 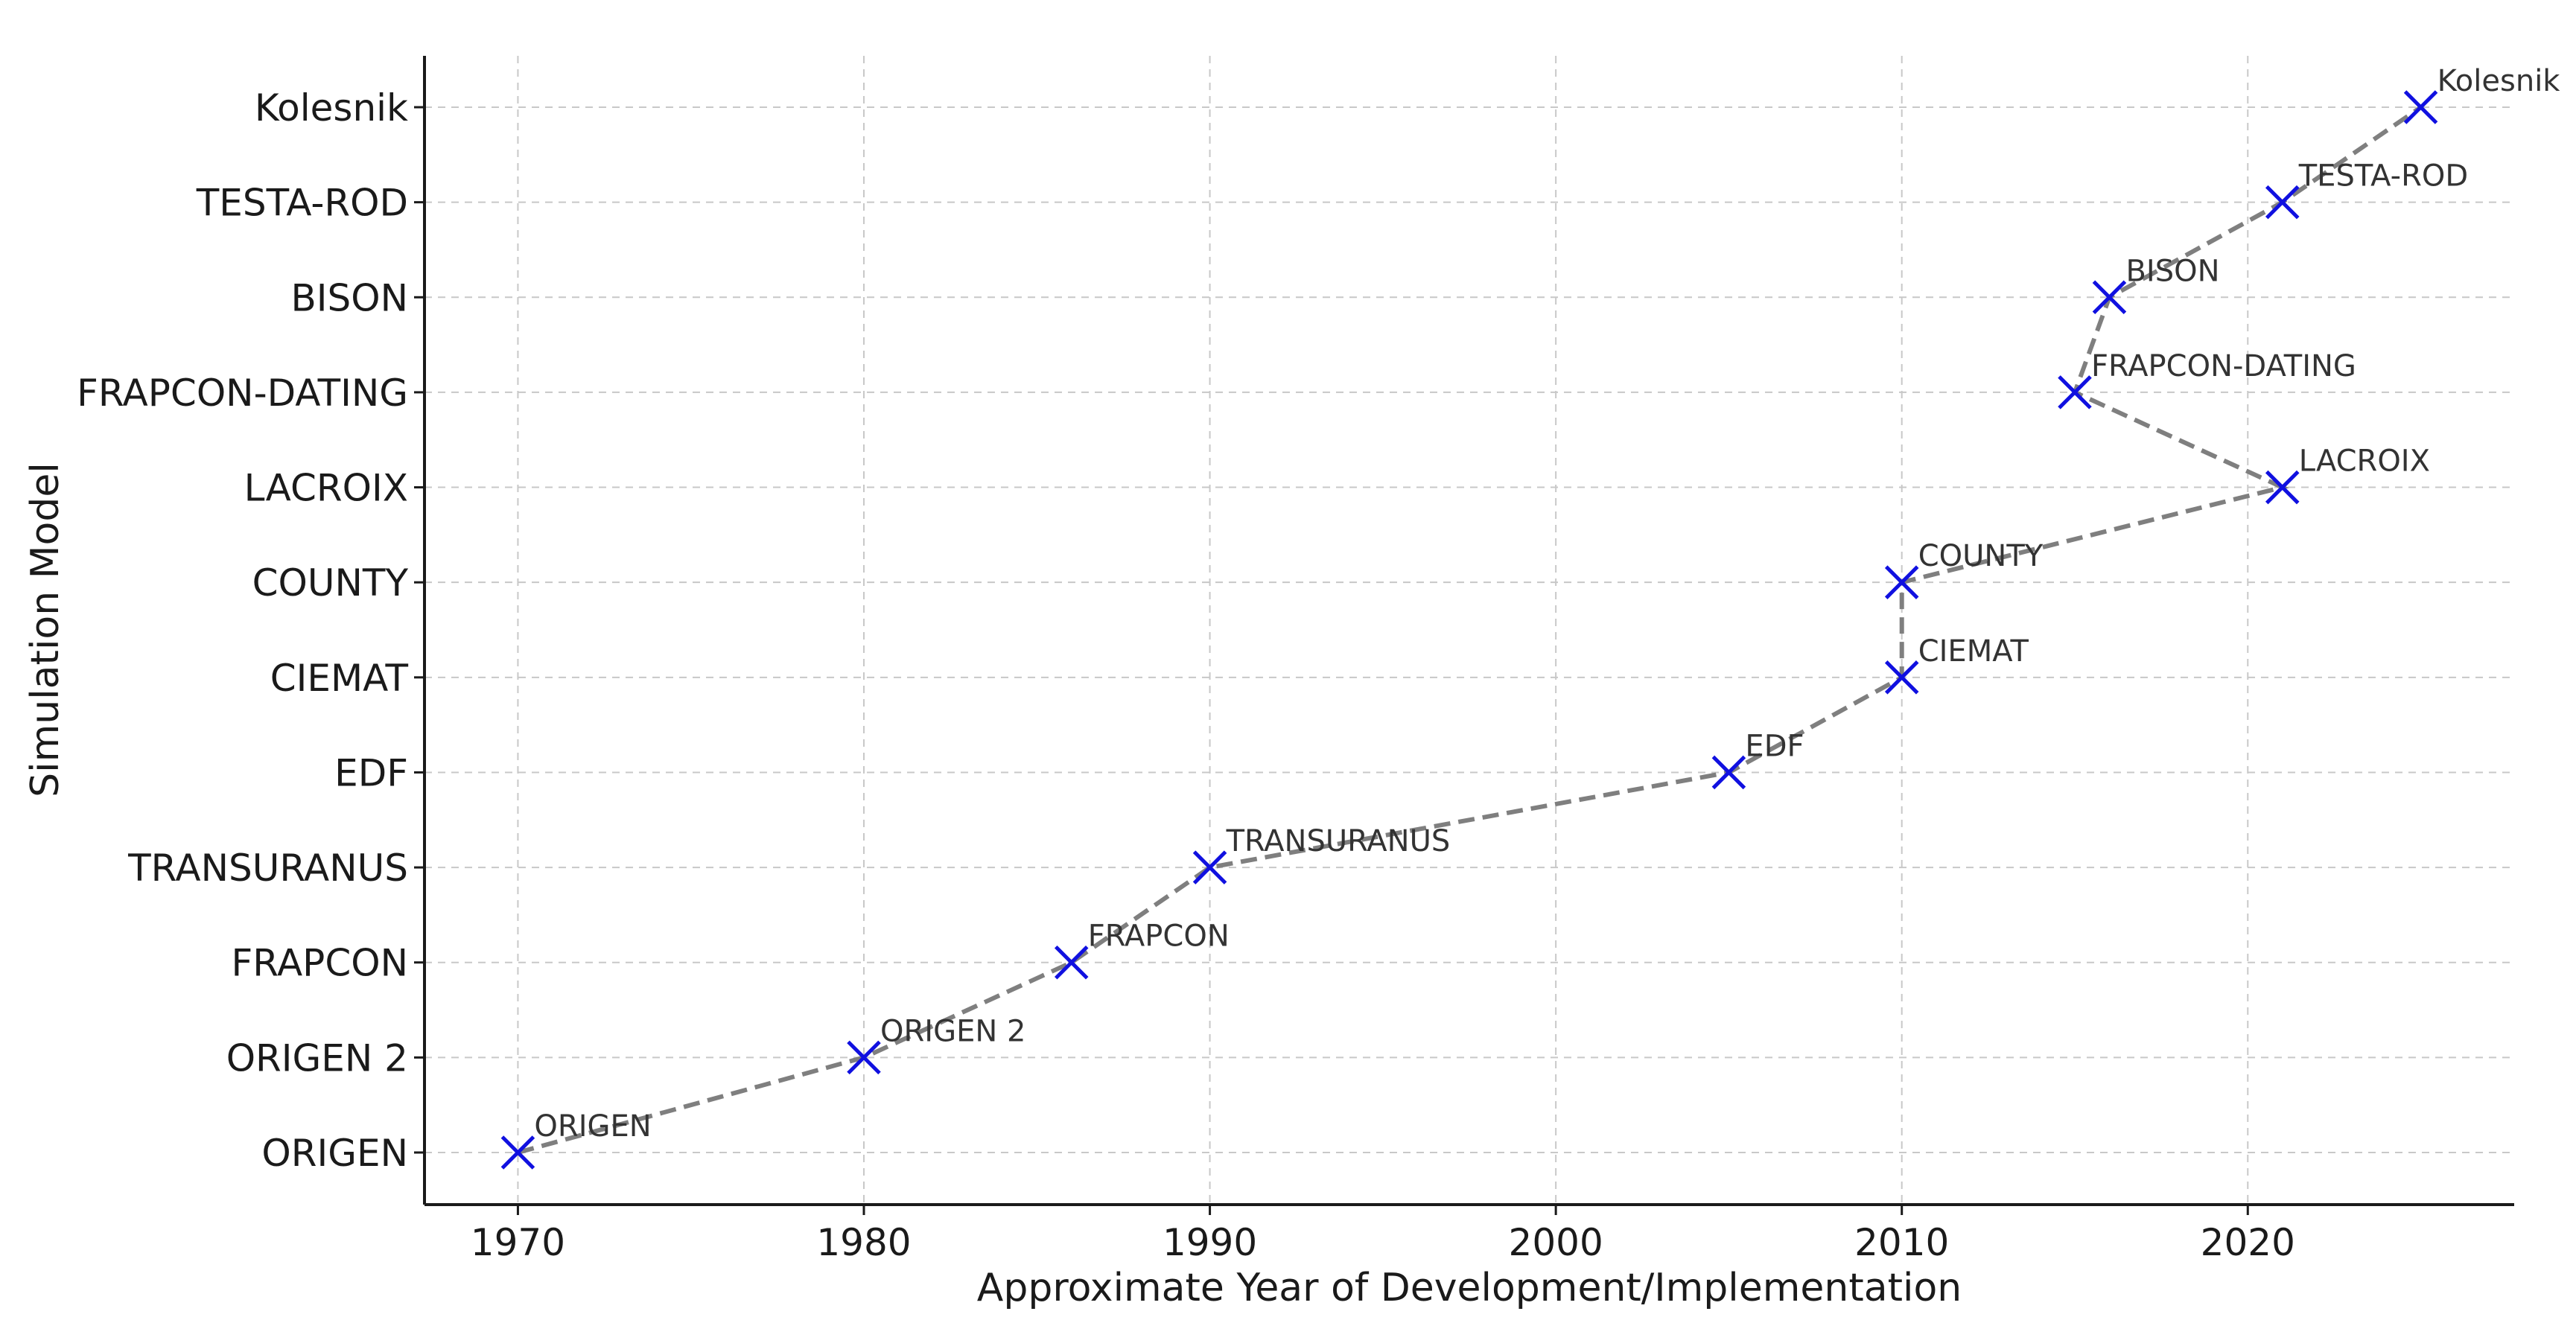 What do you see at coordinates (1774, 746) in the screenshot?
I see `data-label: EDF` at bounding box center [1774, 746].